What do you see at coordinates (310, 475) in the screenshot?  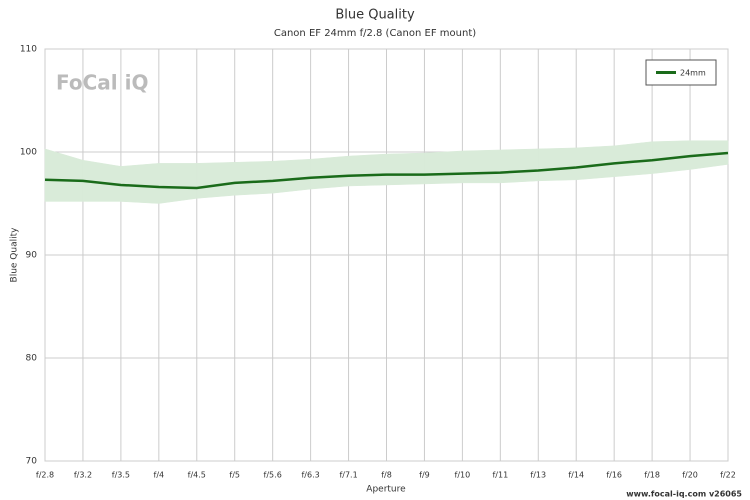 I see `x-tick-label: f/6.3` at bounding box center [310, 475].